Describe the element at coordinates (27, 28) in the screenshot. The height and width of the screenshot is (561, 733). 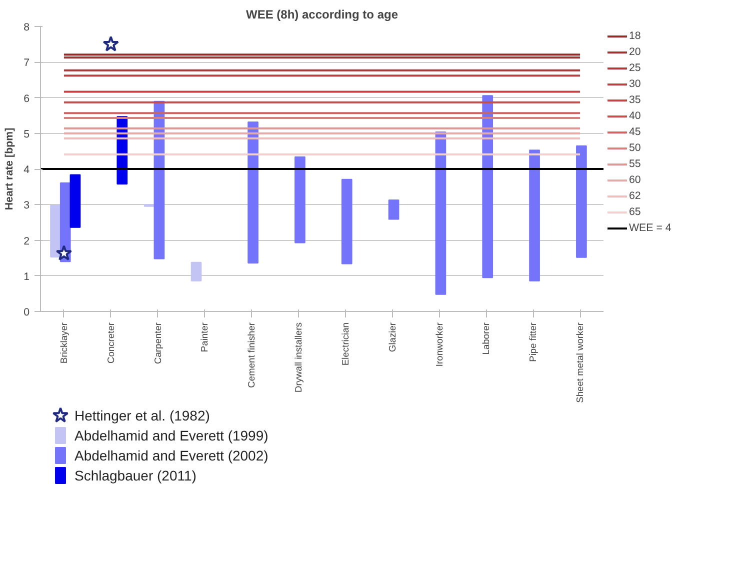
I see `y-tick-label: 8` at that location.